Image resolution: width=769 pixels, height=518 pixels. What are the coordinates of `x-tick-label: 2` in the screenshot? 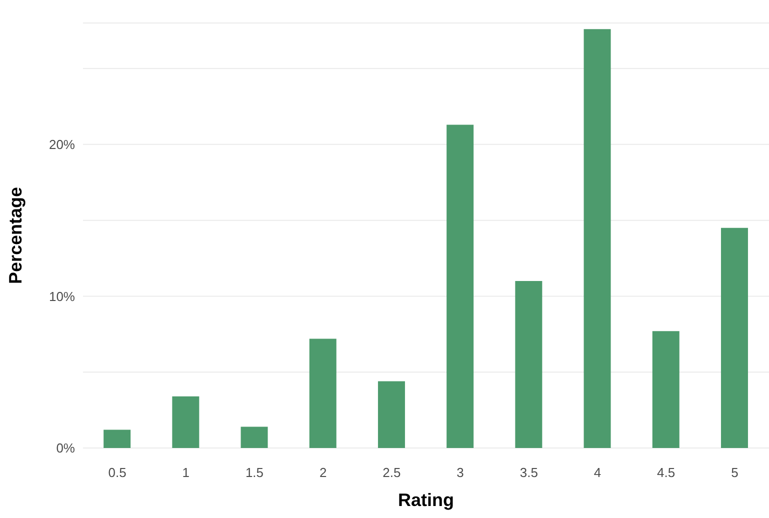 It's located at (323, 472).